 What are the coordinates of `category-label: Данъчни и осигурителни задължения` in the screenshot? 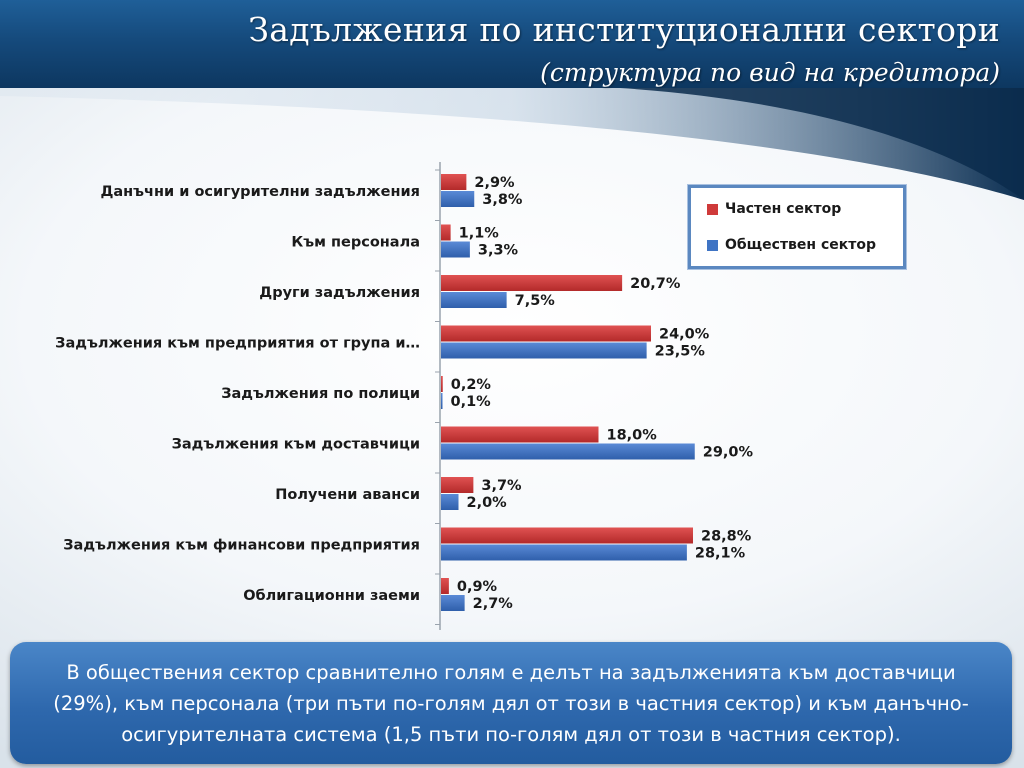 It's located at (260, 192).